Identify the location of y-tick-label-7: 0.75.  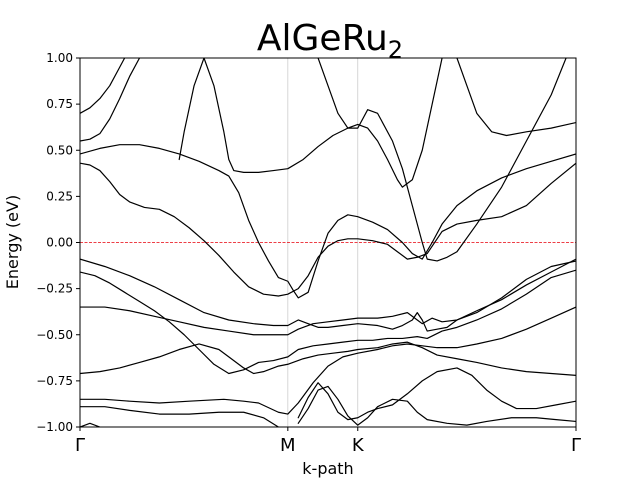
(59, 104).